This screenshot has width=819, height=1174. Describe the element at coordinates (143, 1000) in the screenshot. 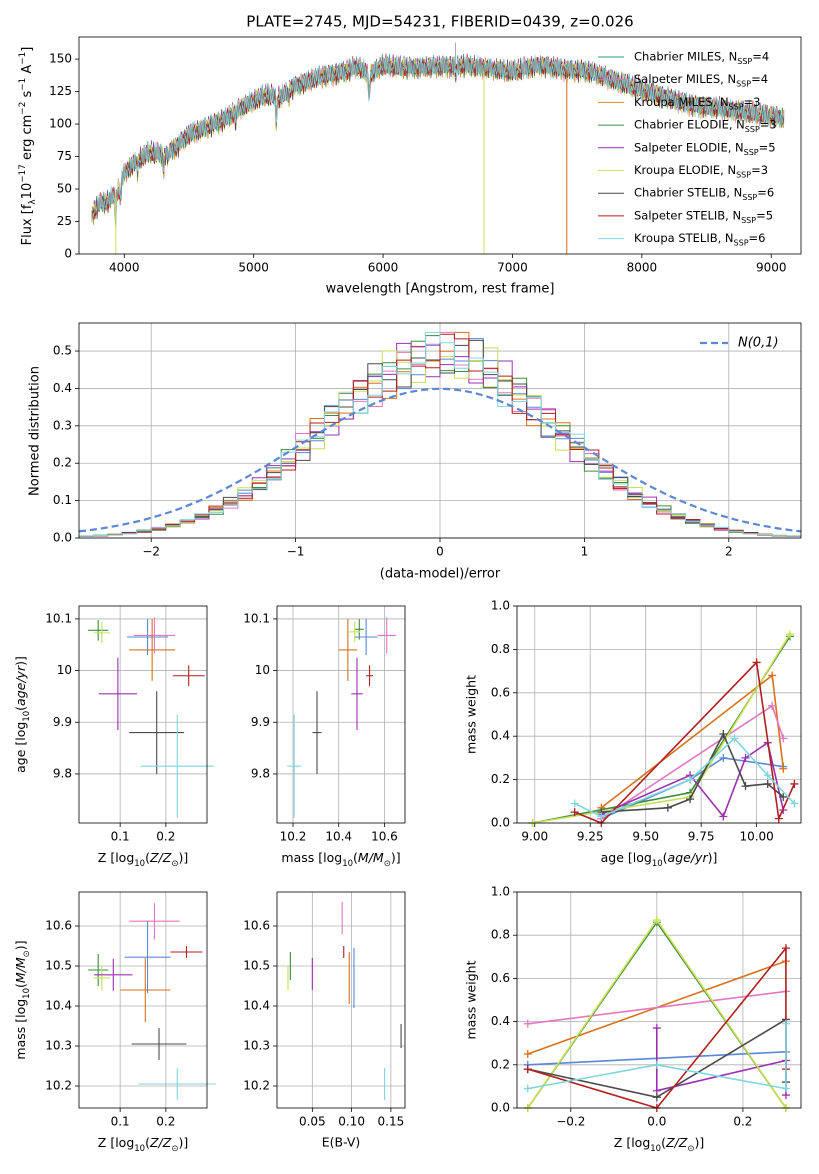

I see `mass_vs_z-frame` at that location.